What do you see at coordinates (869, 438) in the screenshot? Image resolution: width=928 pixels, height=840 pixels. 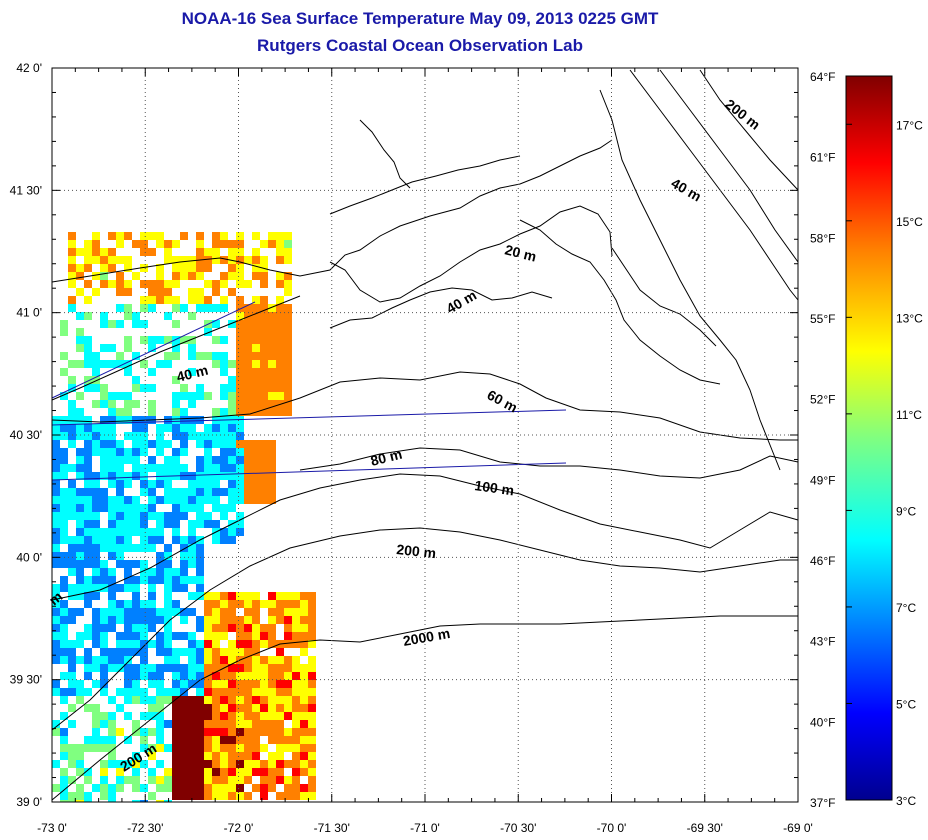 I see `colorbar` at bounding box center [869, 438].